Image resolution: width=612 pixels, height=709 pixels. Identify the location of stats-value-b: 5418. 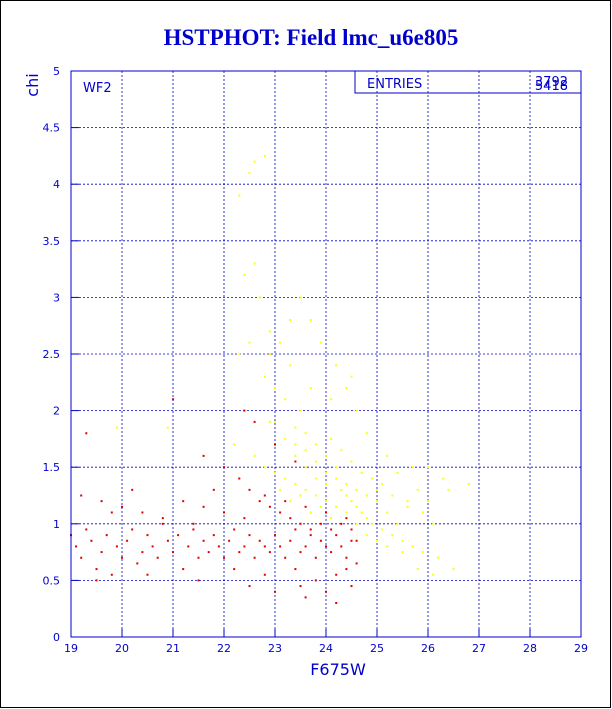
(551, 86).